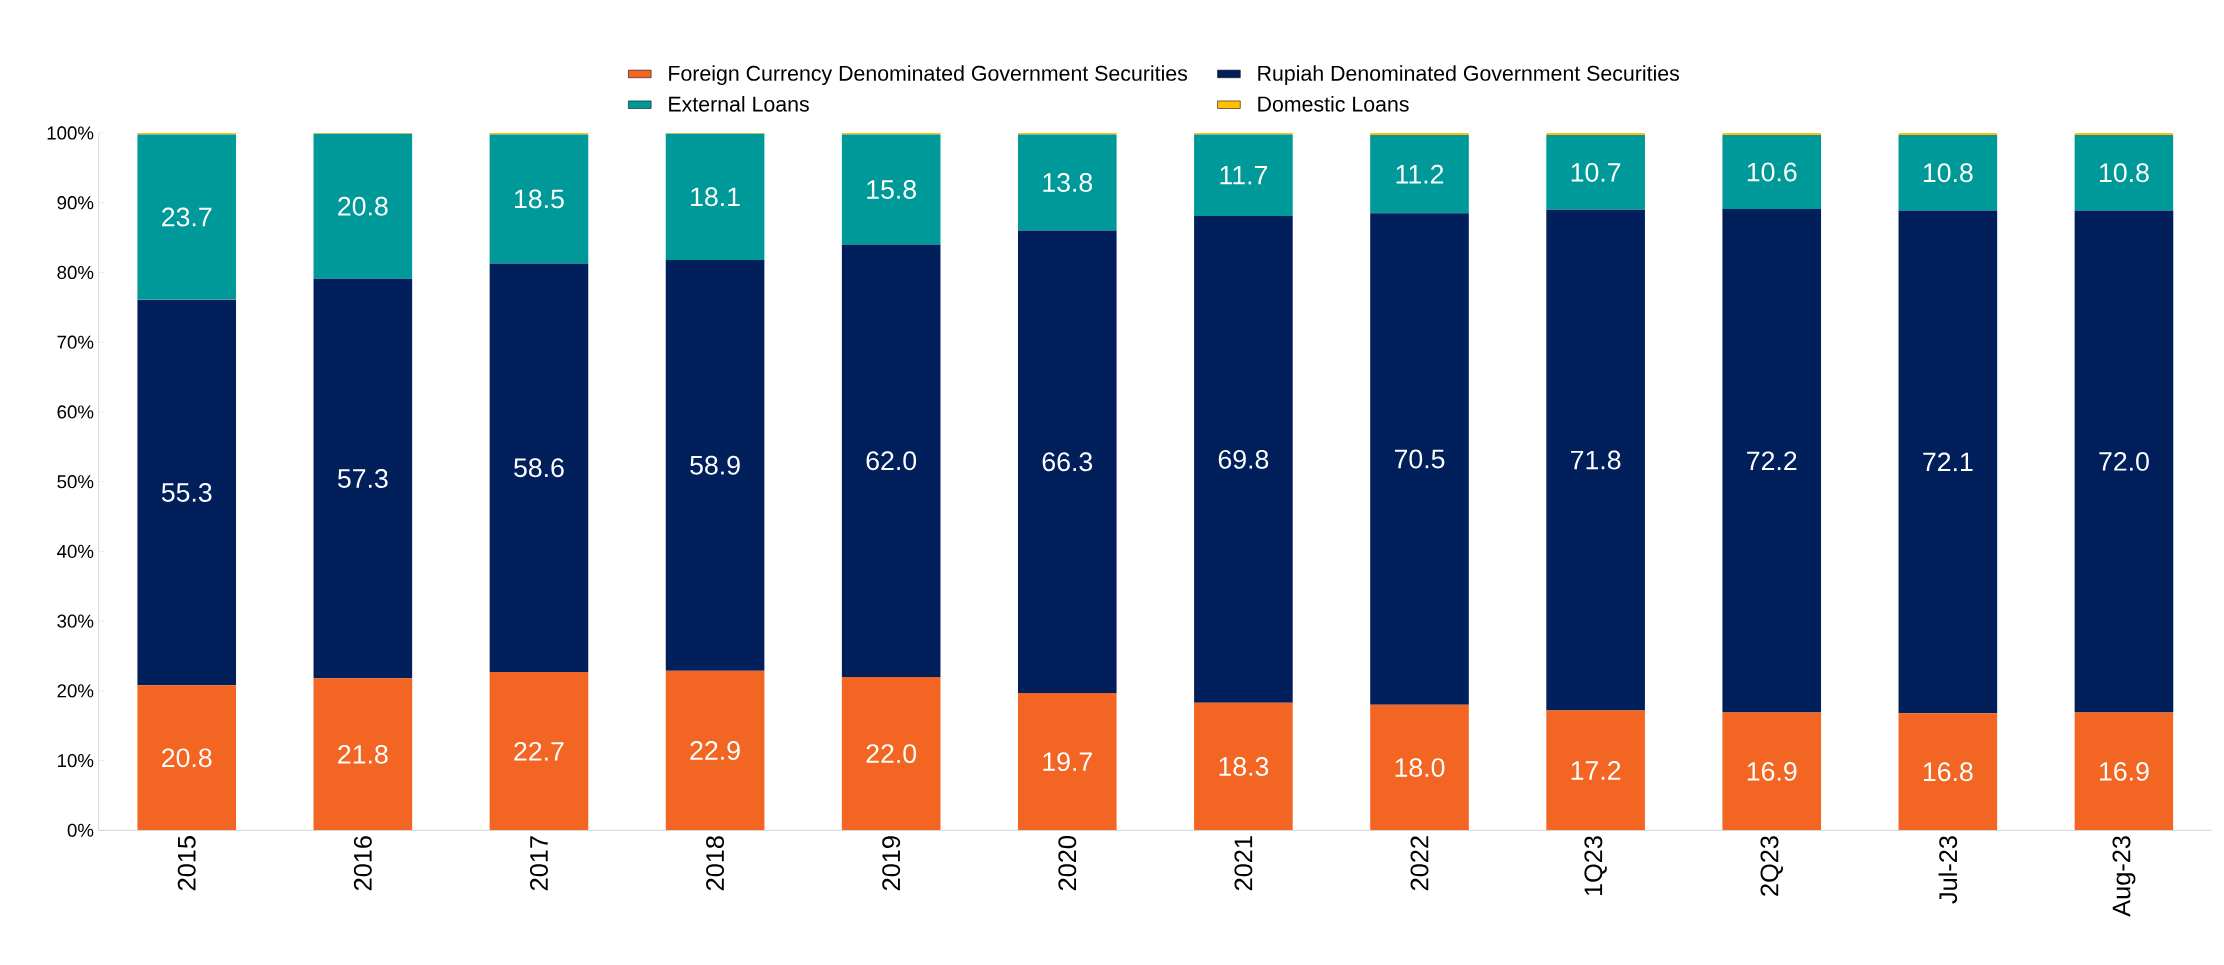 The width and height of the screenshot is (2224, 965). I want to click on data-label: 55.3, so click(186, 492).